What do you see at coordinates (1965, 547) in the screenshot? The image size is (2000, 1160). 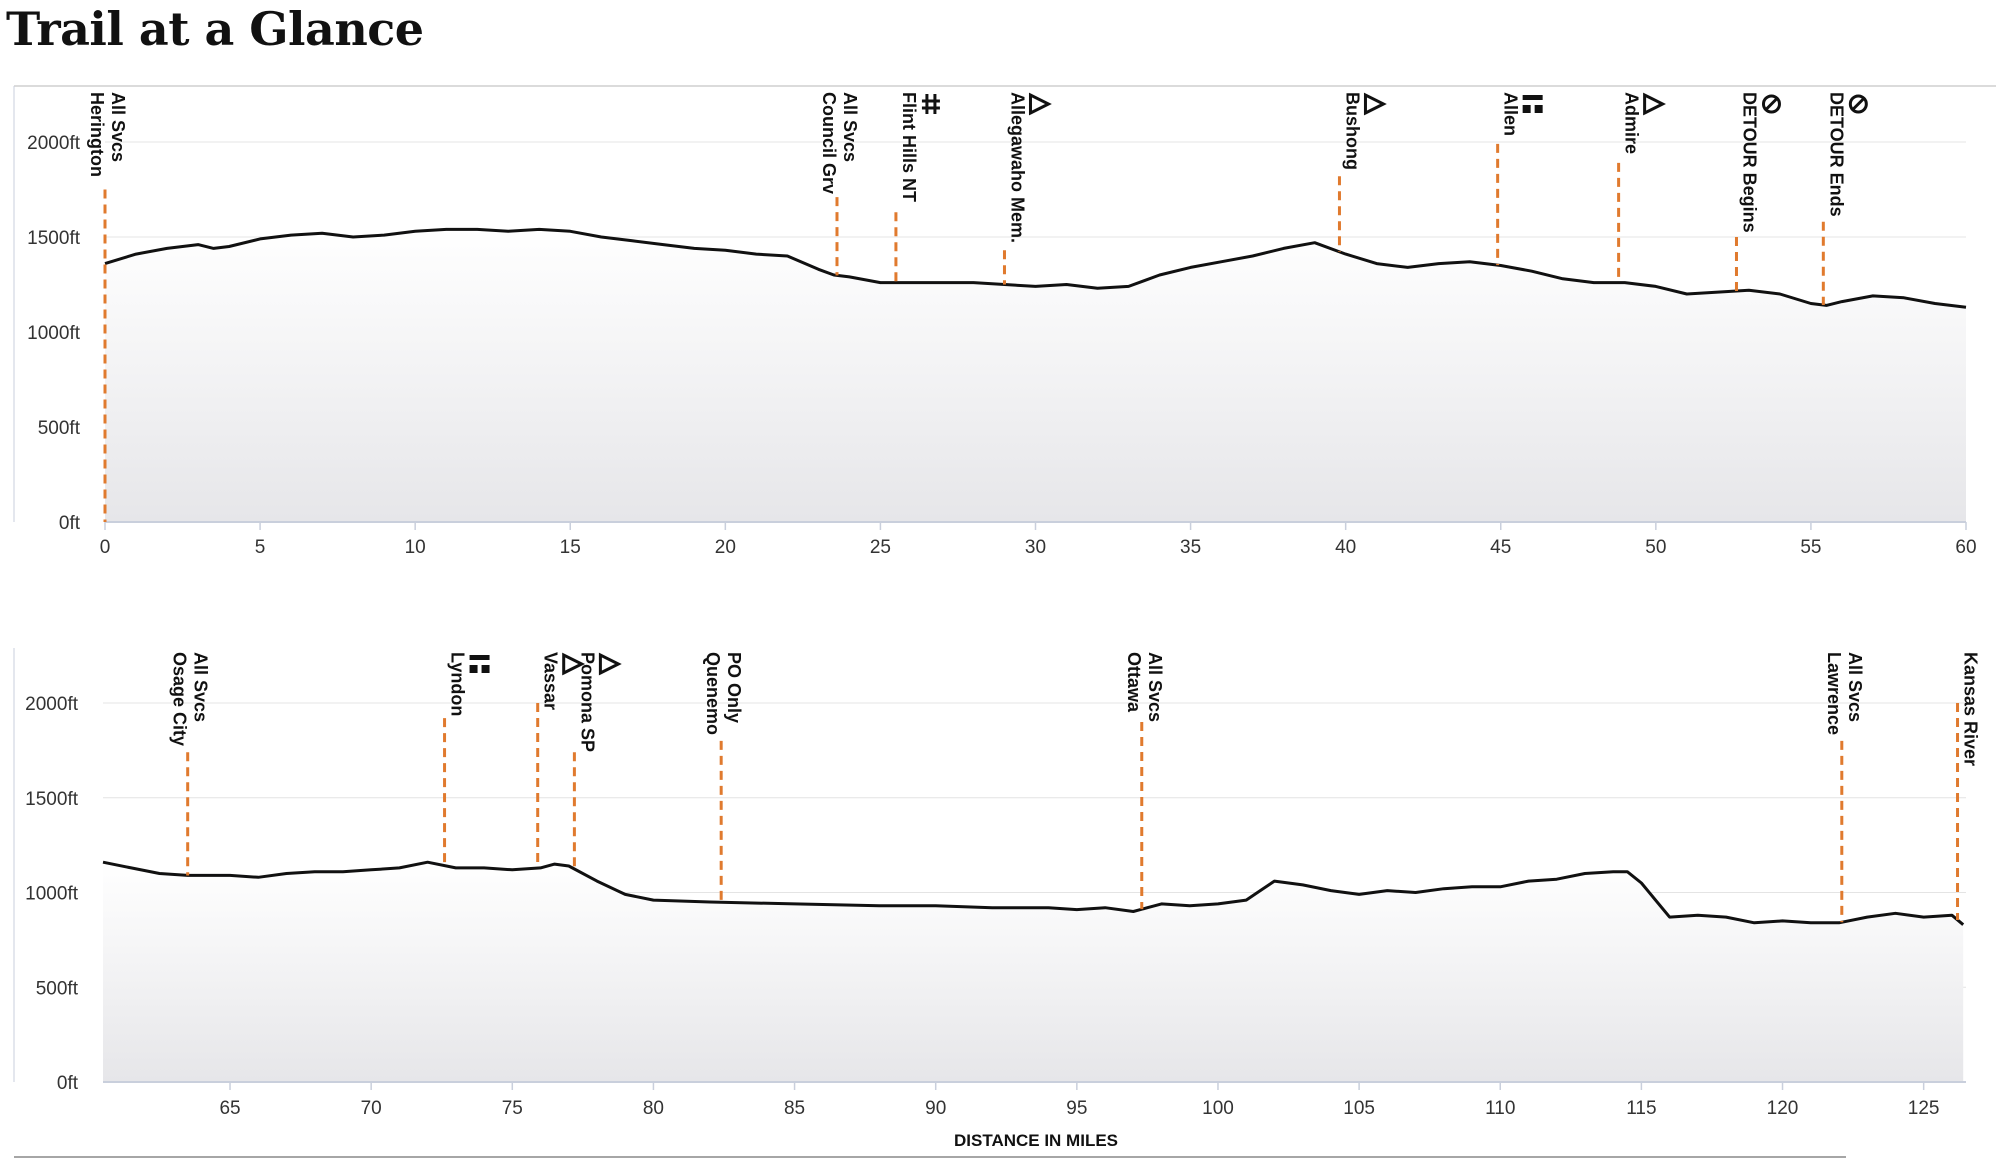 I see `x-tick-label: 60` at bounding box center [1965, 547].